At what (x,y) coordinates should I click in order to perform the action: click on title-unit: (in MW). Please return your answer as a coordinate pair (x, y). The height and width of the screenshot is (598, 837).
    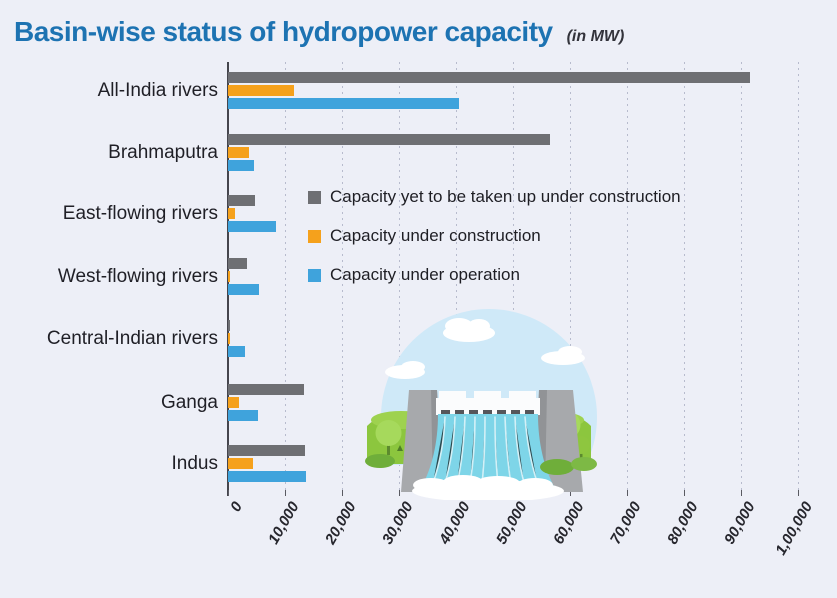
    Looking at the image, I should click on (595, 36).